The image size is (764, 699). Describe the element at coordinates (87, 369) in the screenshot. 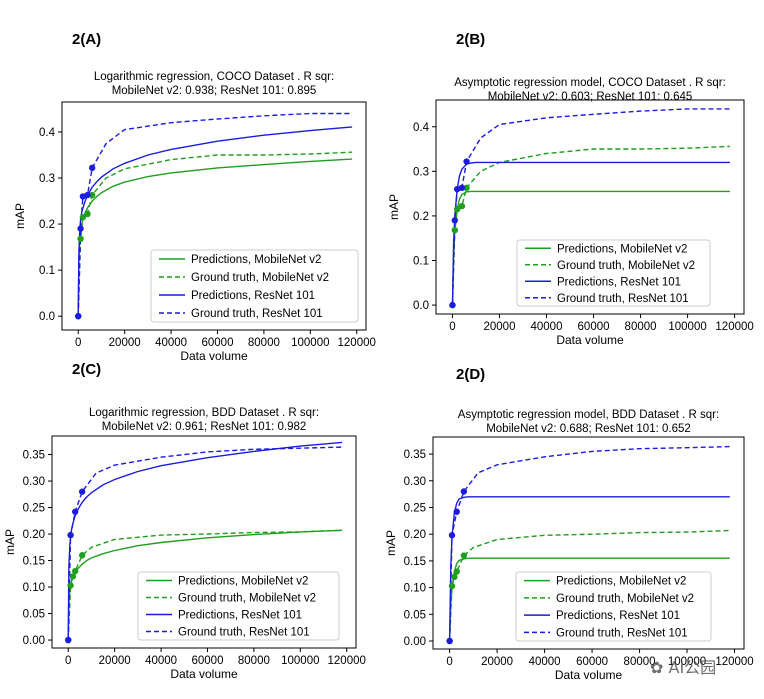

I see `panel-label-c: 2(C)` at that location.